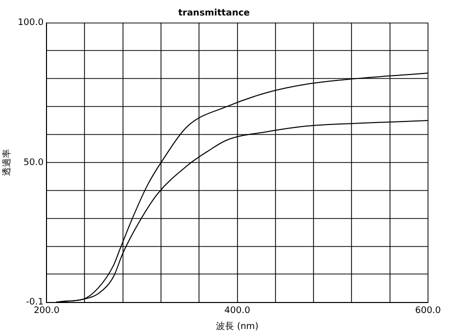 The image size is (458, 334). What do you see at coordinates (237, 326) in the screenshot?
I see `x-axis-title: 波長 (nm)` at bounding box center [237, 326].